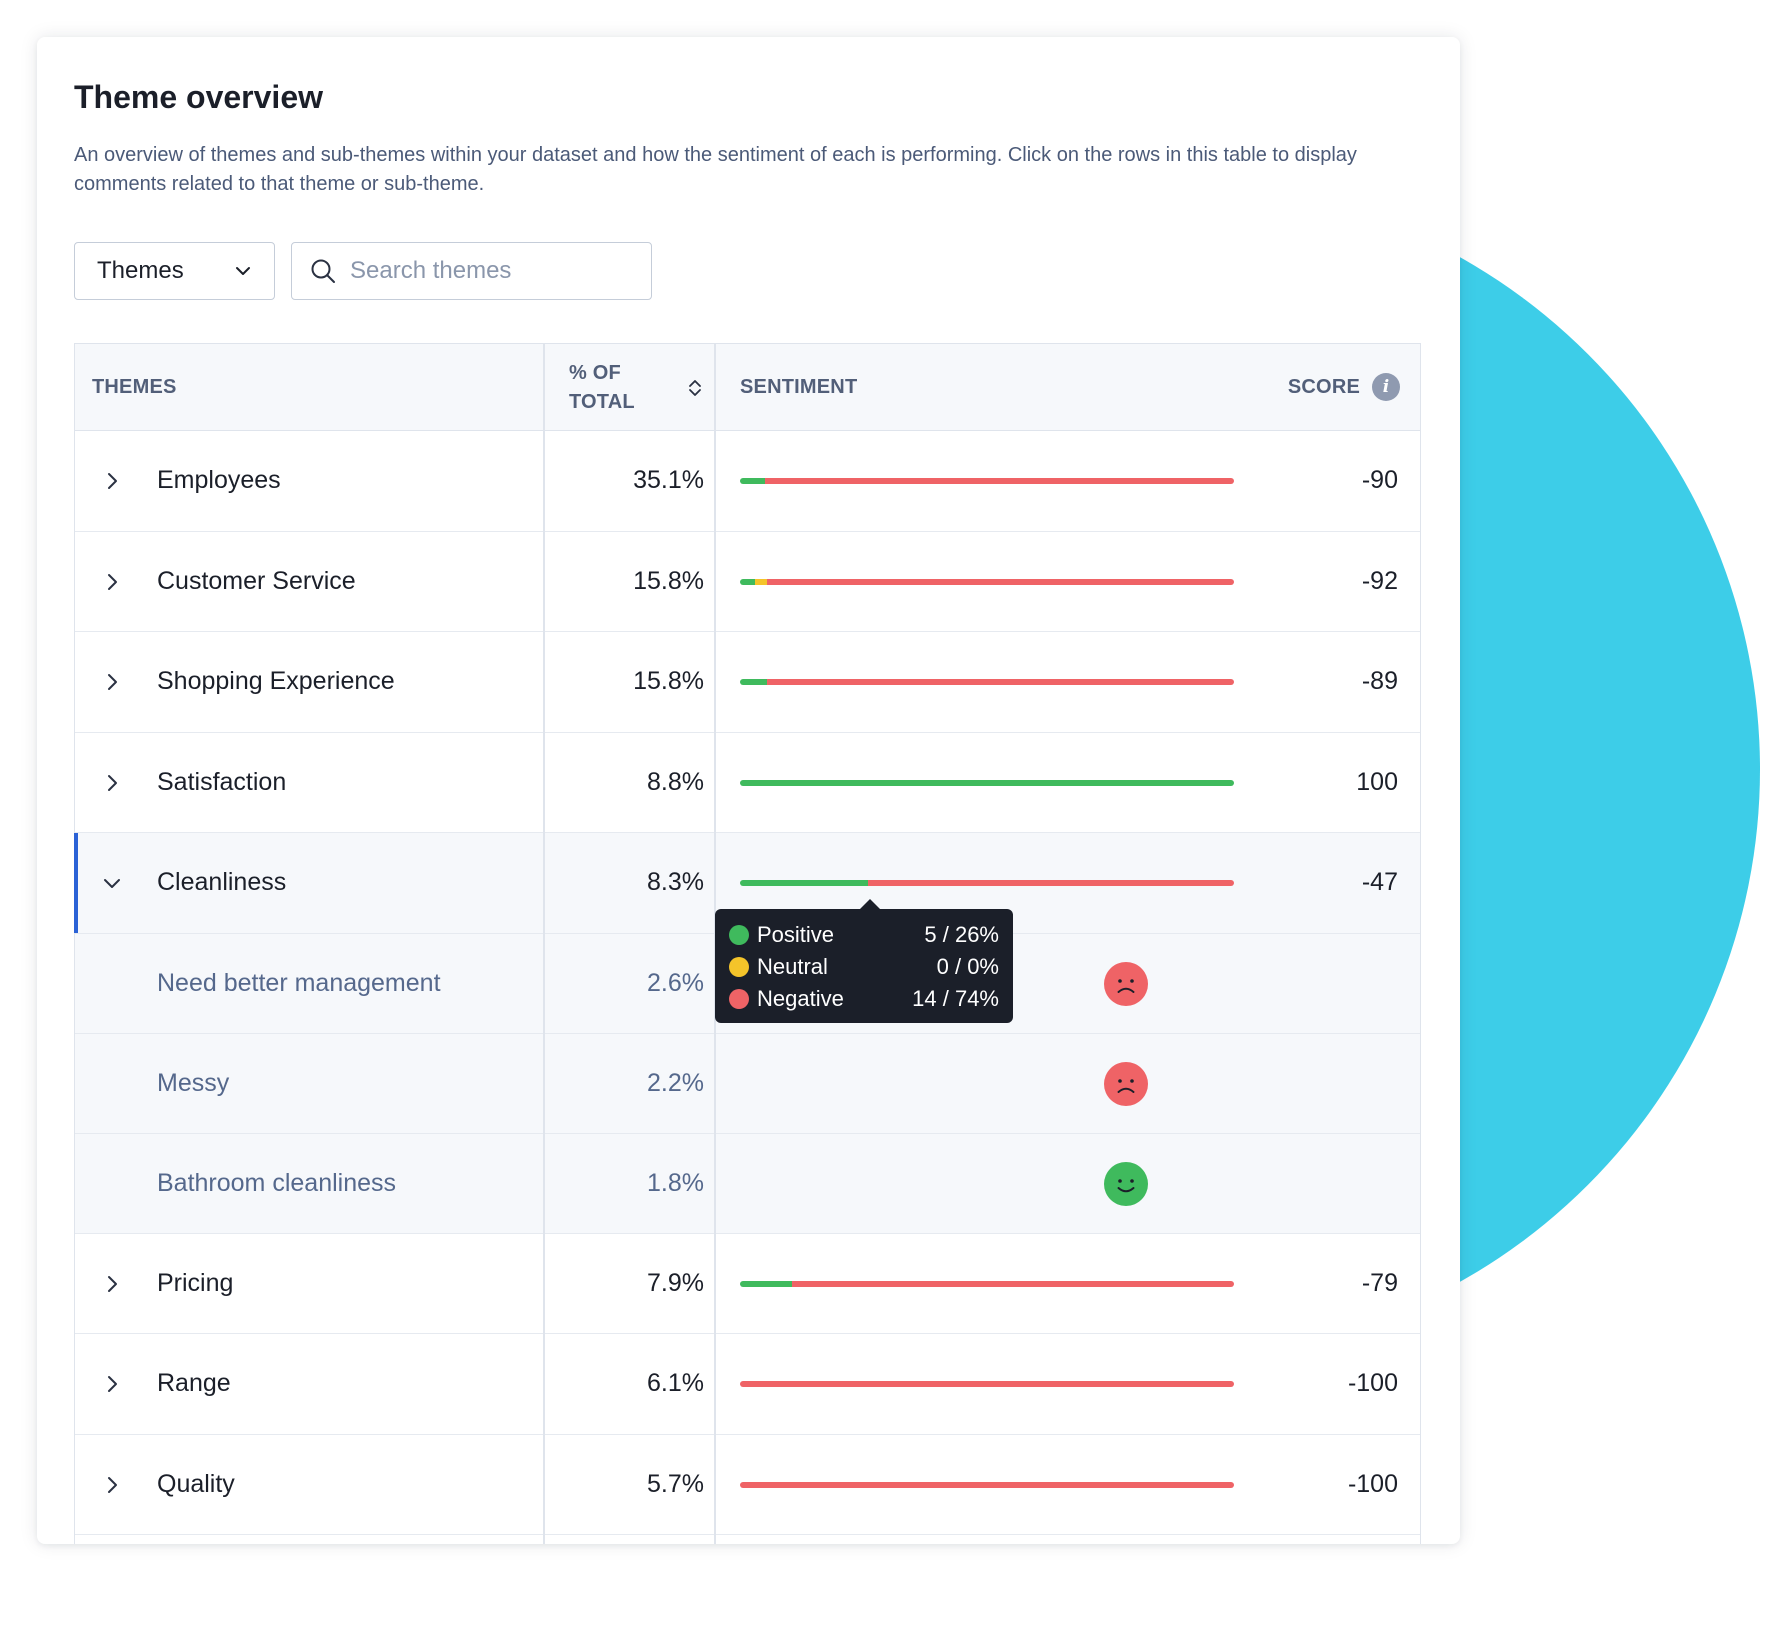 This screenshot has height=1631, width=1784. What do you see at coordinates (675, 1082) in the screenshot?
I see `subrow-pct-of-total: 2.2%` at bounding box center [675, 1082].